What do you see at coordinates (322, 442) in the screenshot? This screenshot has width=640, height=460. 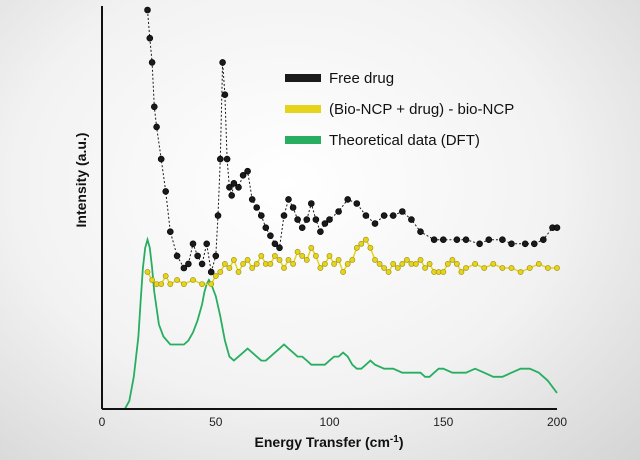 I see `x-axis-label: Energy Transfer (cm` at bounding box center [322, 442].